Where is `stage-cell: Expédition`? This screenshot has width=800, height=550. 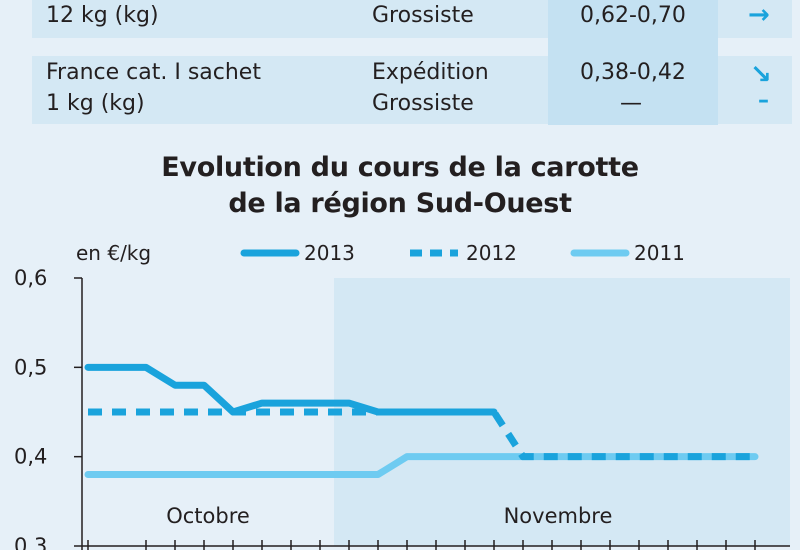 stage-cell: Expédition is located at coordinates (430, 72).